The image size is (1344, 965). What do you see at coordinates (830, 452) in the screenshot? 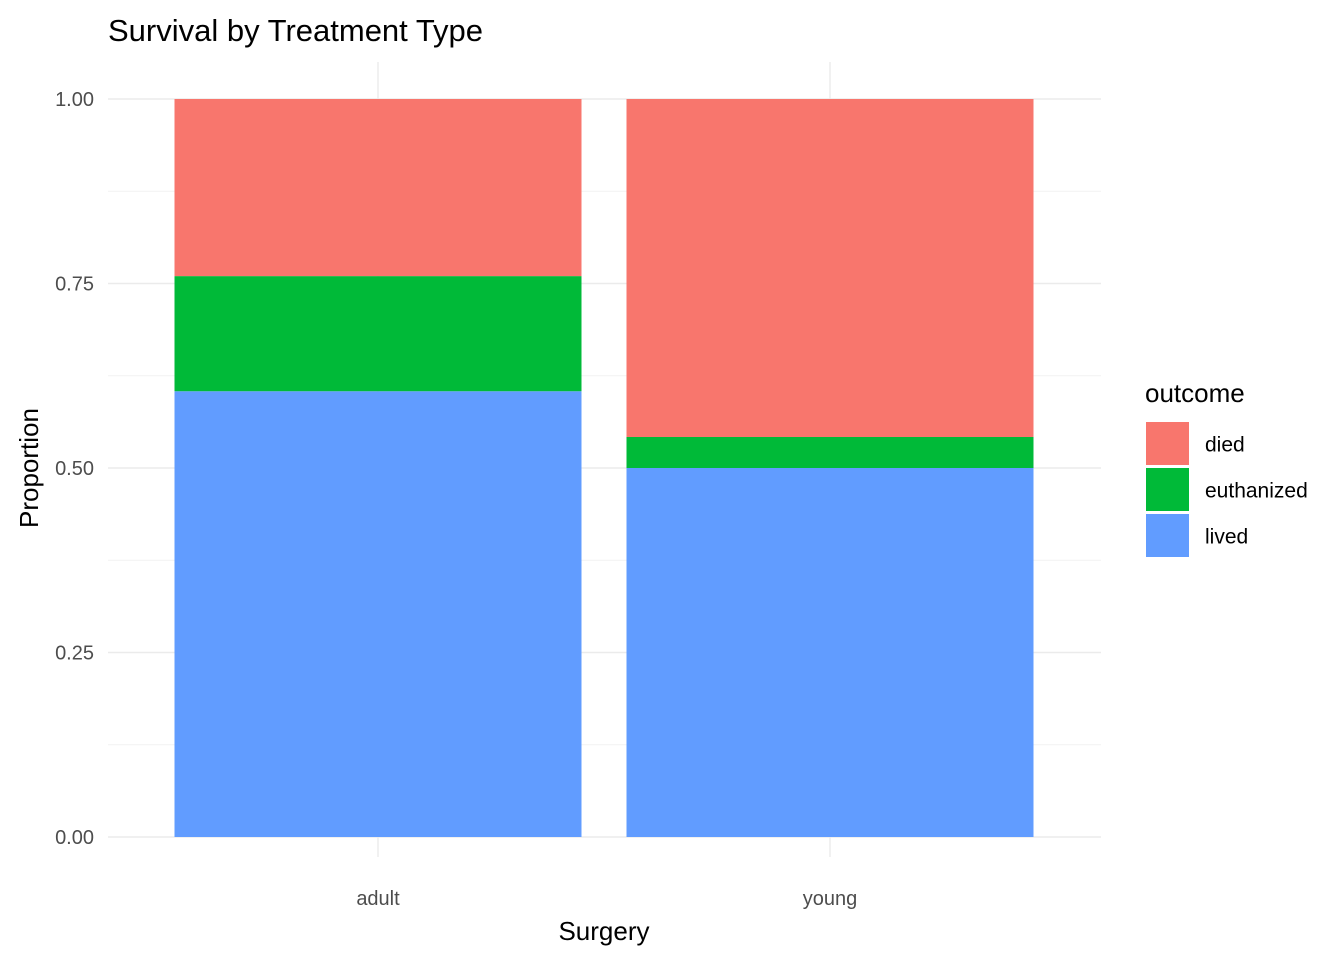
I see `bar-young-euthanized` at bounding box center [830, 452].